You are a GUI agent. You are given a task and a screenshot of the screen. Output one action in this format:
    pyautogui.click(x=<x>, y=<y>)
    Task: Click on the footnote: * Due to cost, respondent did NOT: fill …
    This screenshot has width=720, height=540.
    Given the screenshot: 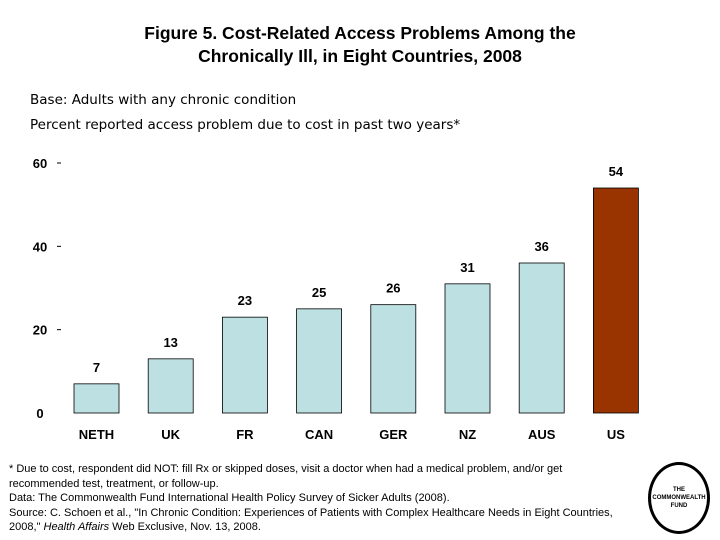 What is the action you would take?
    pyautogui.click(x=286, y=476)
    